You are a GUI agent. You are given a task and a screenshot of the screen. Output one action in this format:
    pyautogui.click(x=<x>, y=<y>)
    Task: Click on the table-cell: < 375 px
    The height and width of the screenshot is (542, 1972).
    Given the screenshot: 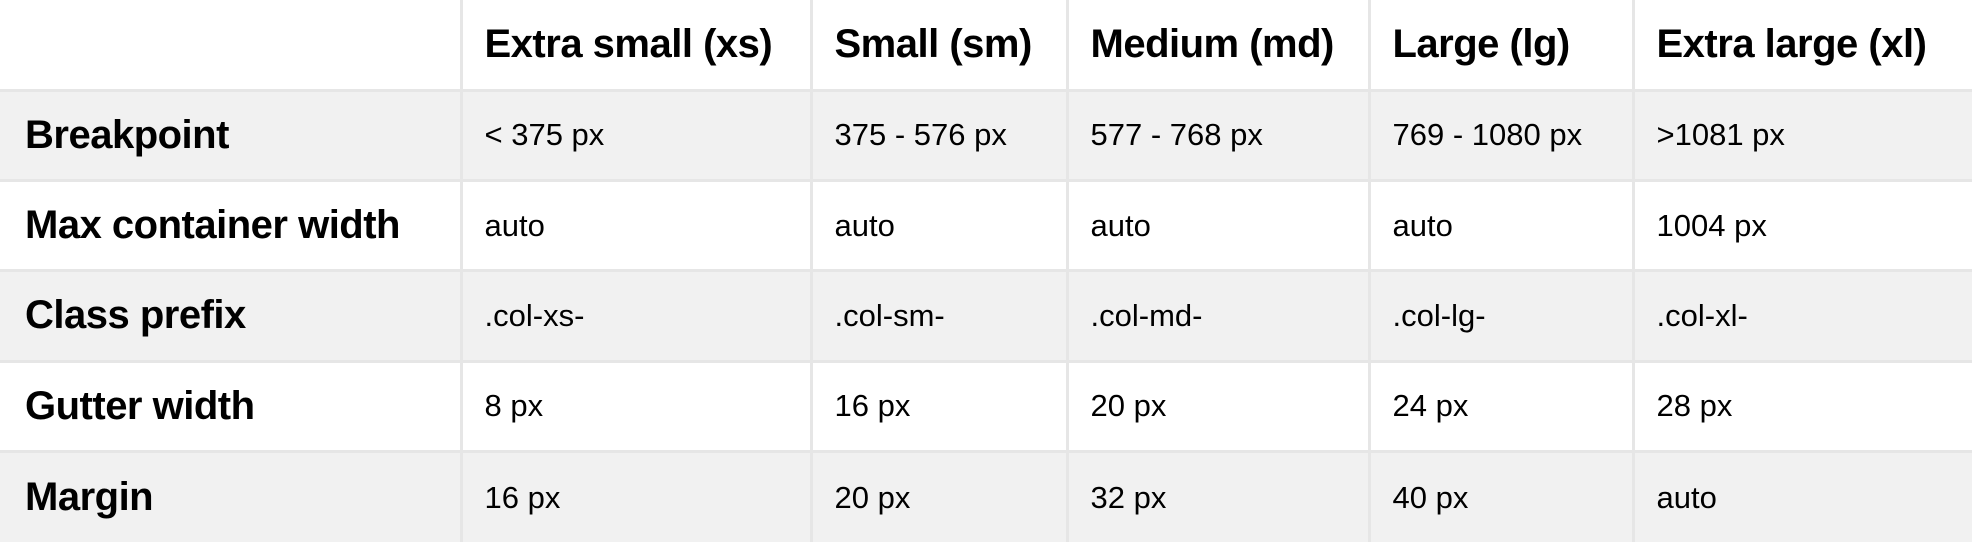 What is the action you would take?
    pyautogui.click(x=636, y=135)
    